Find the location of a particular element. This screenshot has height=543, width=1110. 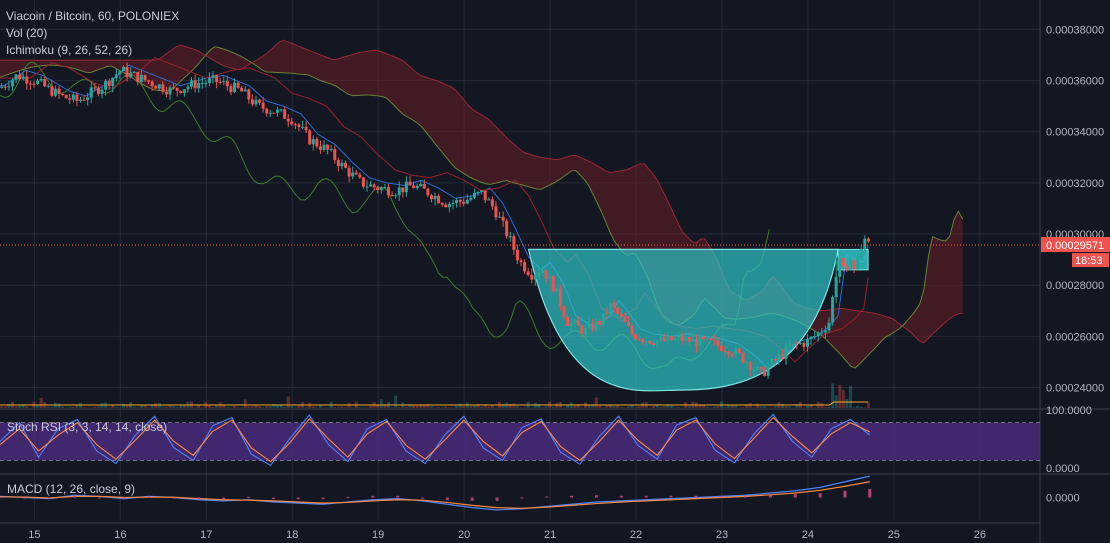

stoch-tick-label: 100.0000 is located at coordinates (1069, 411).